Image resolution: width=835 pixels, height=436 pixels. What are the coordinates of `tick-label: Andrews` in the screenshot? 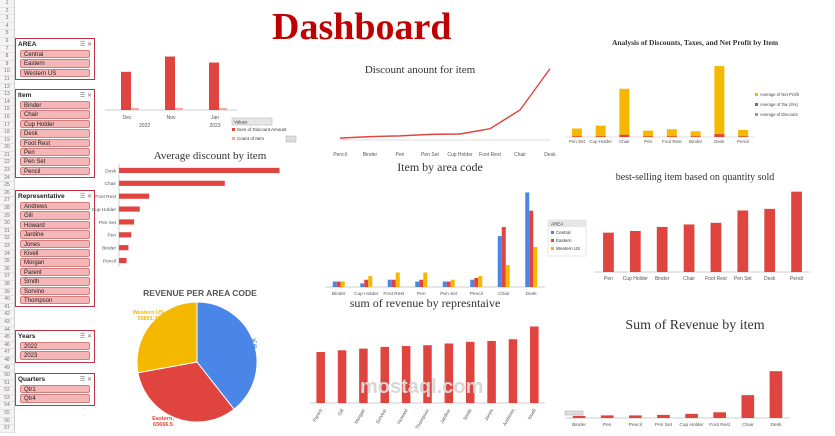 It's located at (509, 417).